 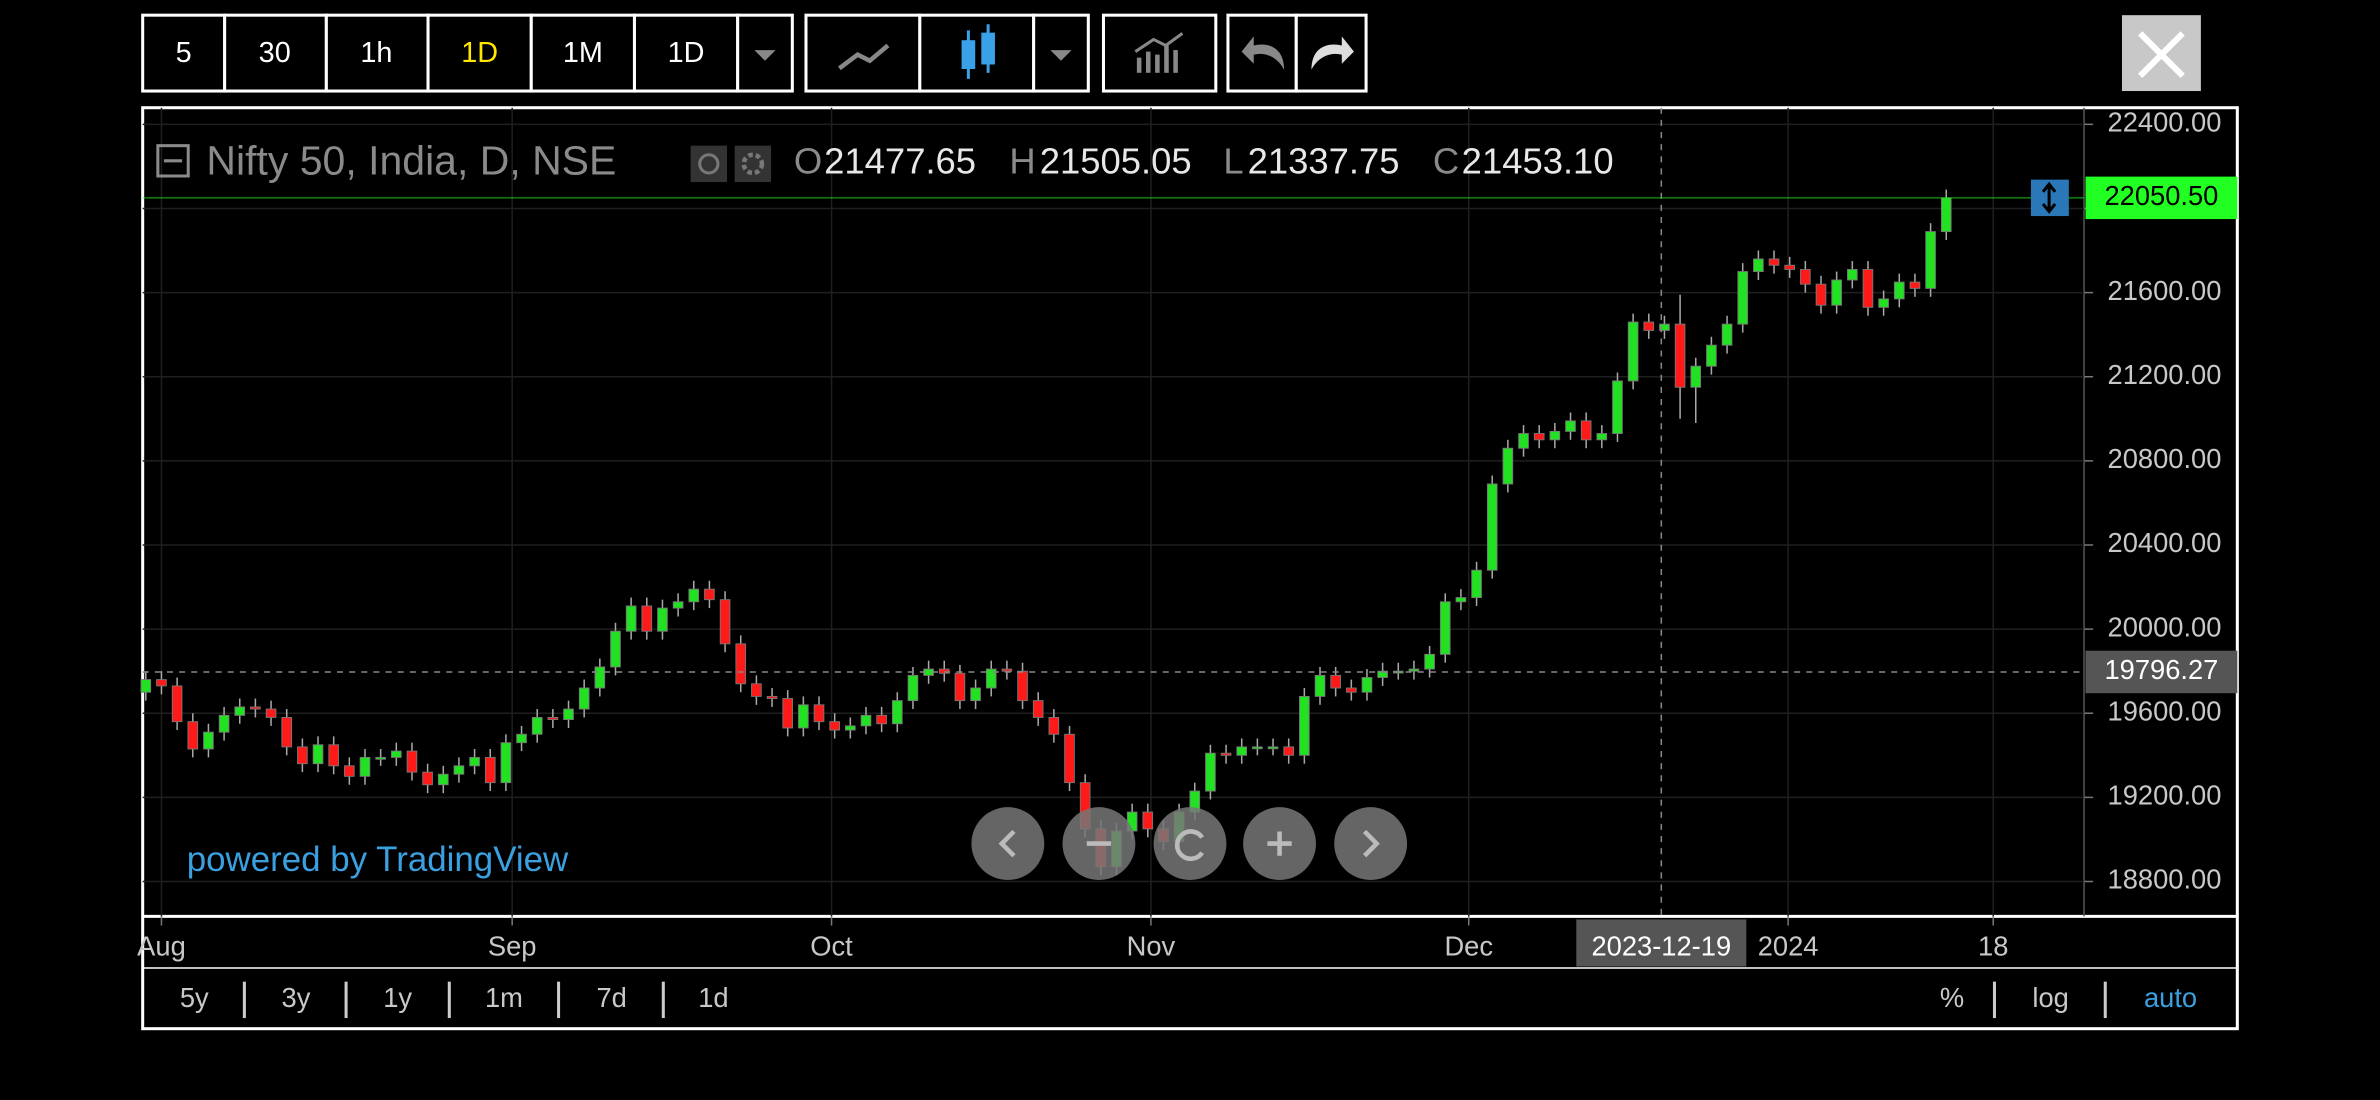 What do you see at coordinates (2161, 55) in the screenshot?
I see `close-icon` at bounding box center [2161, 55].